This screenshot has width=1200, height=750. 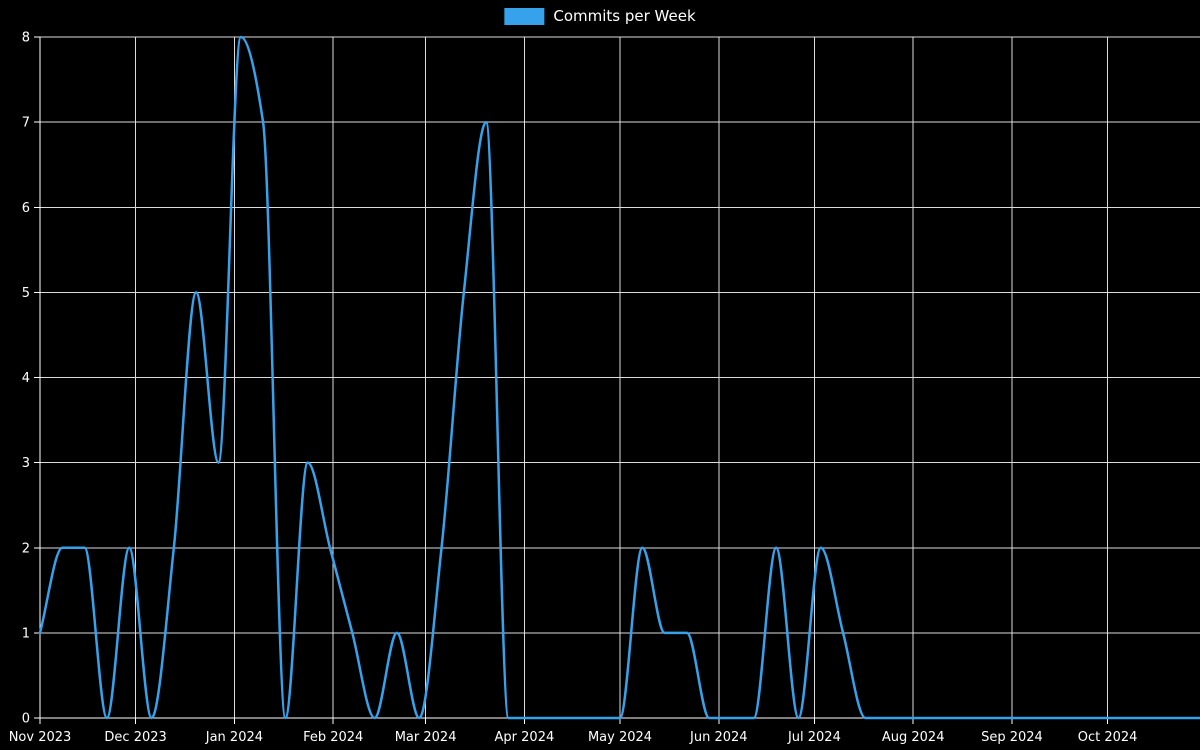 What do you see at coordinates (624, 16) in the screenshot?
I see `legend-label: Commits per Week` at bounding box center [624, 16].